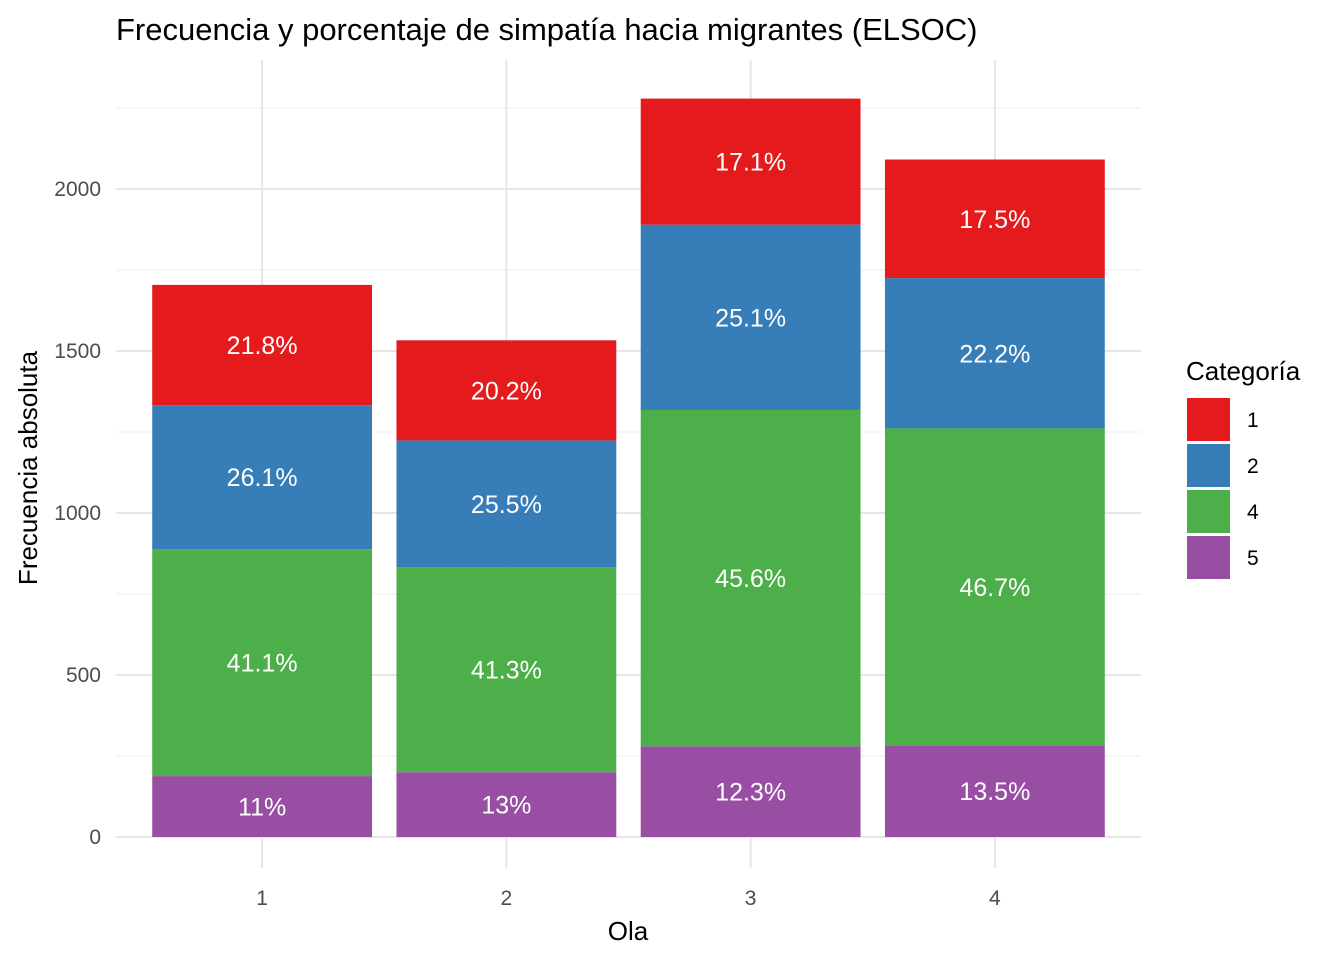 The width and height of the screenshot is (1344, 965). What do you see at coordinates (1253, 466) in the screenshot?
I see `legend-label-2: 2` at bounding box center [1253, 466].